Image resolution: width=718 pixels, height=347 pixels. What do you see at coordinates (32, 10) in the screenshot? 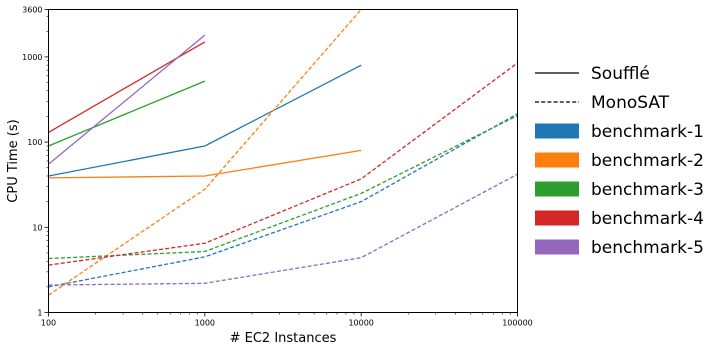
I see `y-tick-label: 3600` at bounding box center [32, 10].